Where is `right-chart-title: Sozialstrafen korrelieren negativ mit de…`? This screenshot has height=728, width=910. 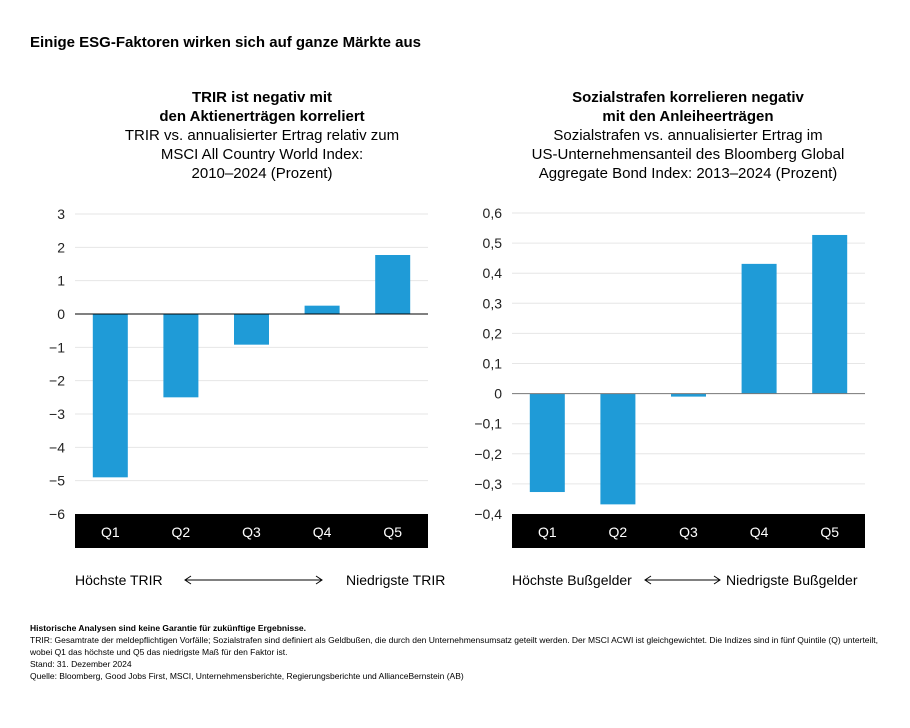
right-chart-title: Sozialstrafen korrelieren negativ mit de… is located at coordinates (688, 135).